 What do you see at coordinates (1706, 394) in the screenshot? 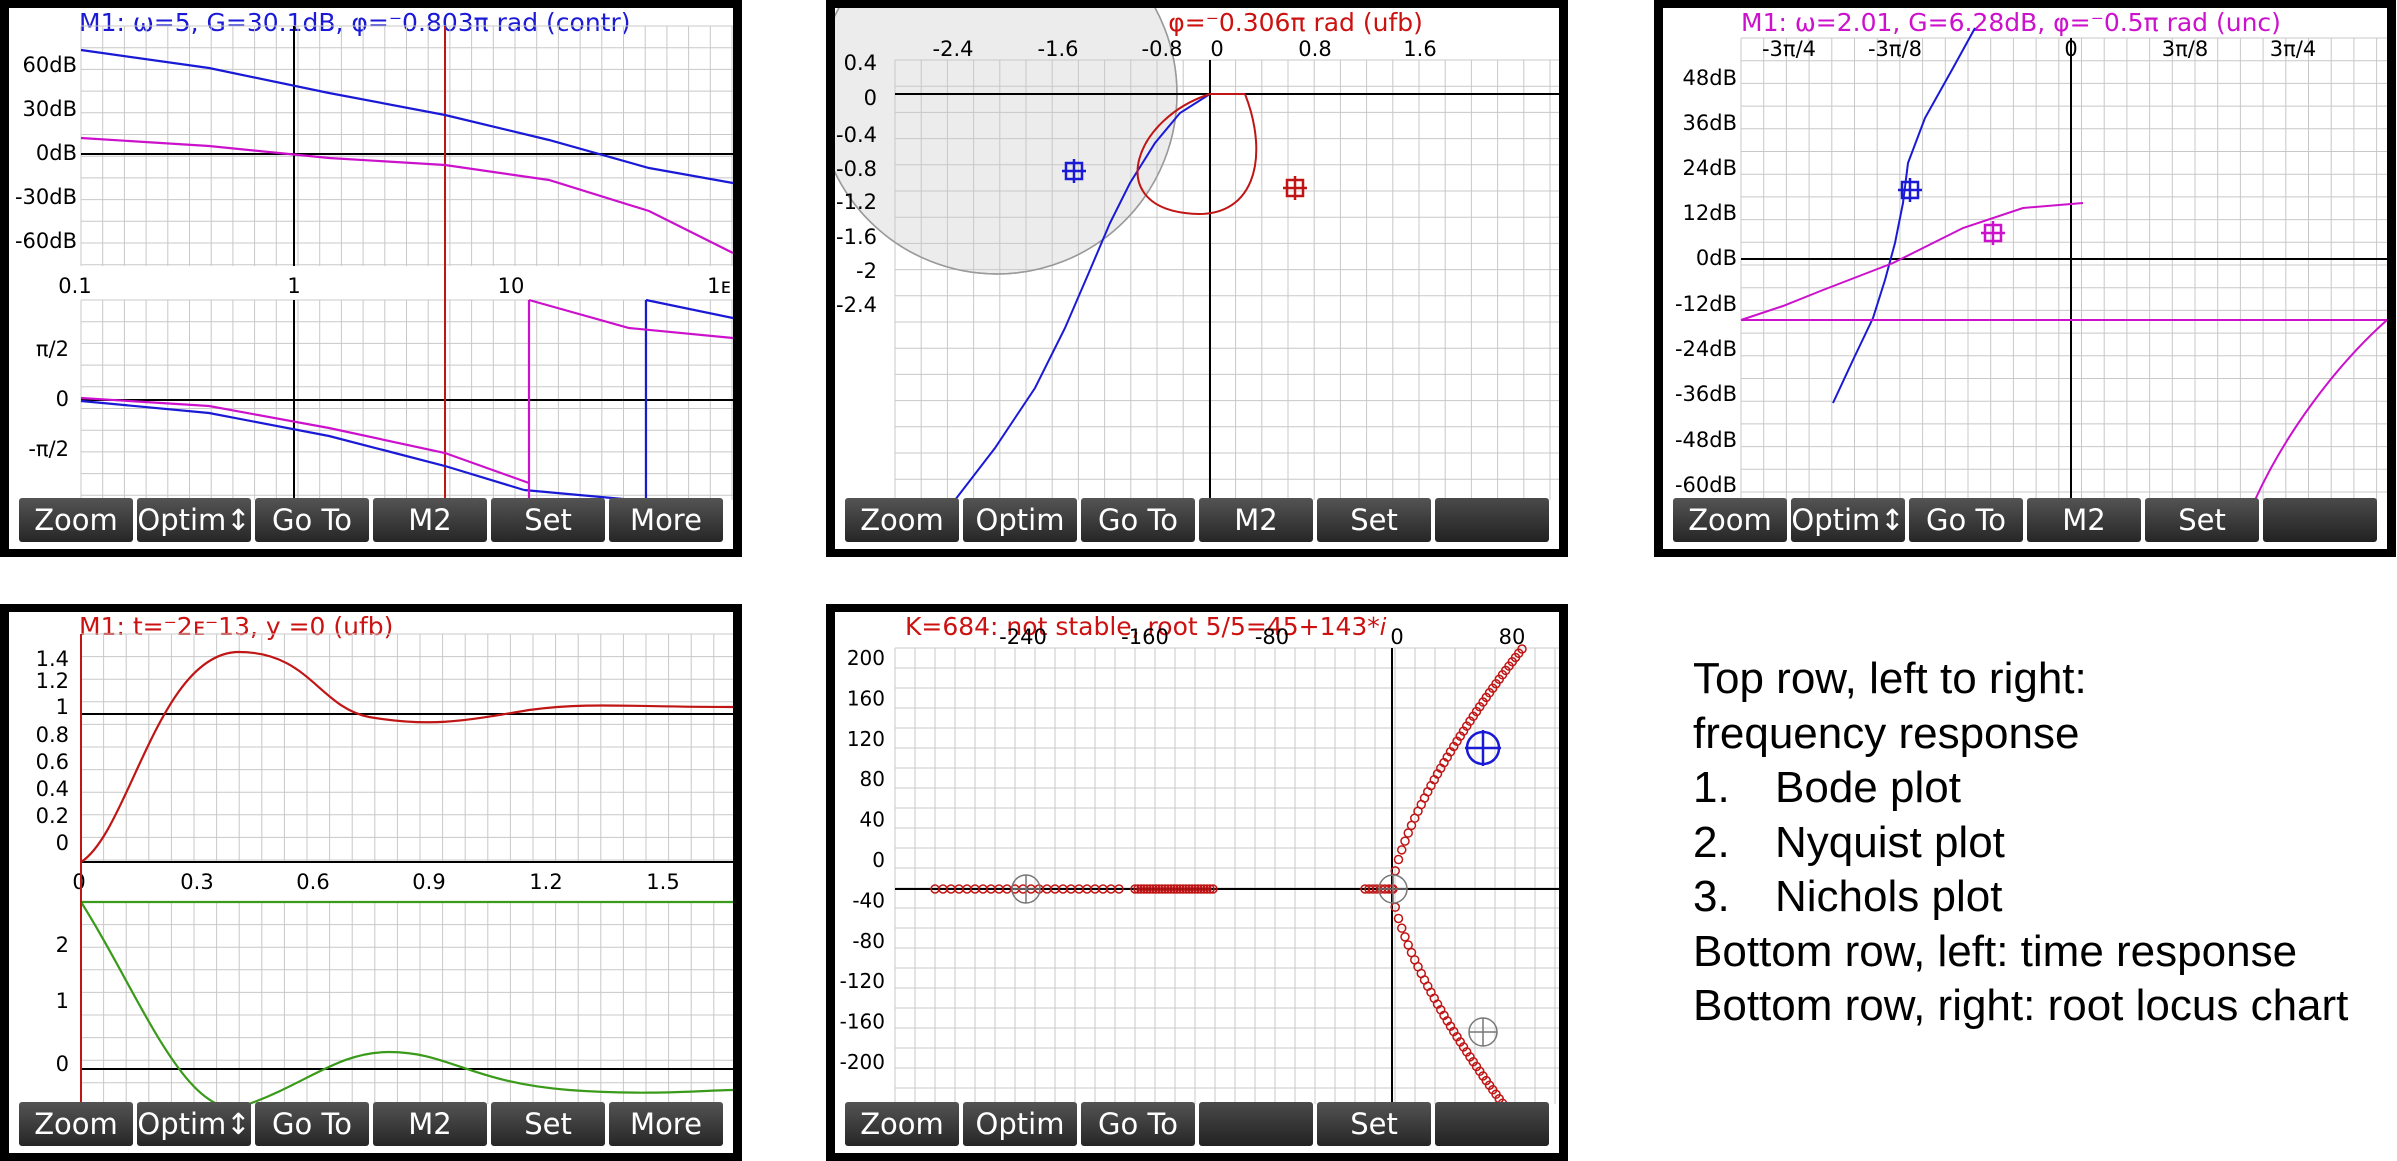
I see `tick-label: -36dB` at bounding box center [1706, 394].